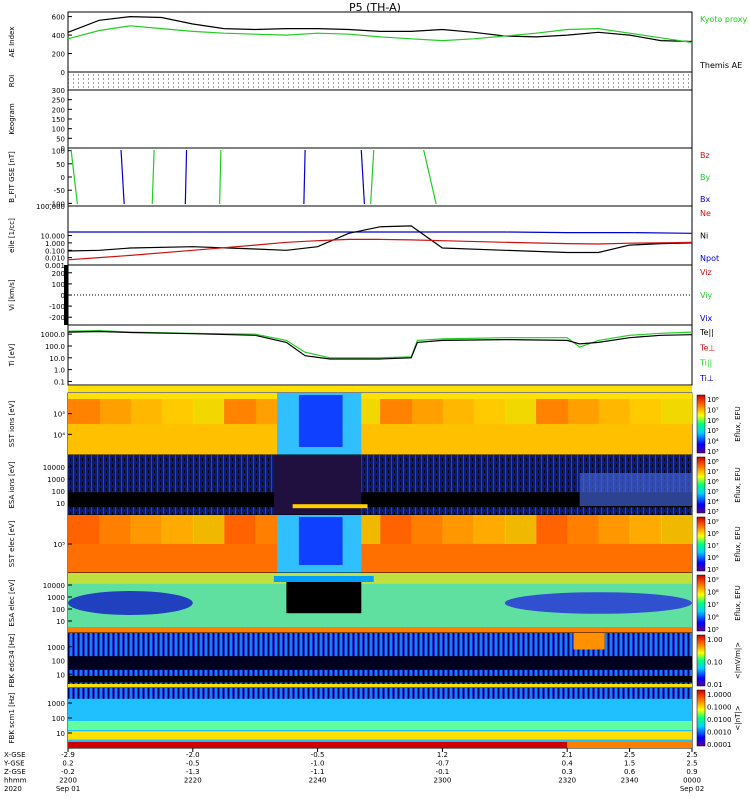 Image resolution: width=750 pixels, height=800 pixels. I want to click on esa_ion-colorbar-tick: 10⁸, so click(713, 462).